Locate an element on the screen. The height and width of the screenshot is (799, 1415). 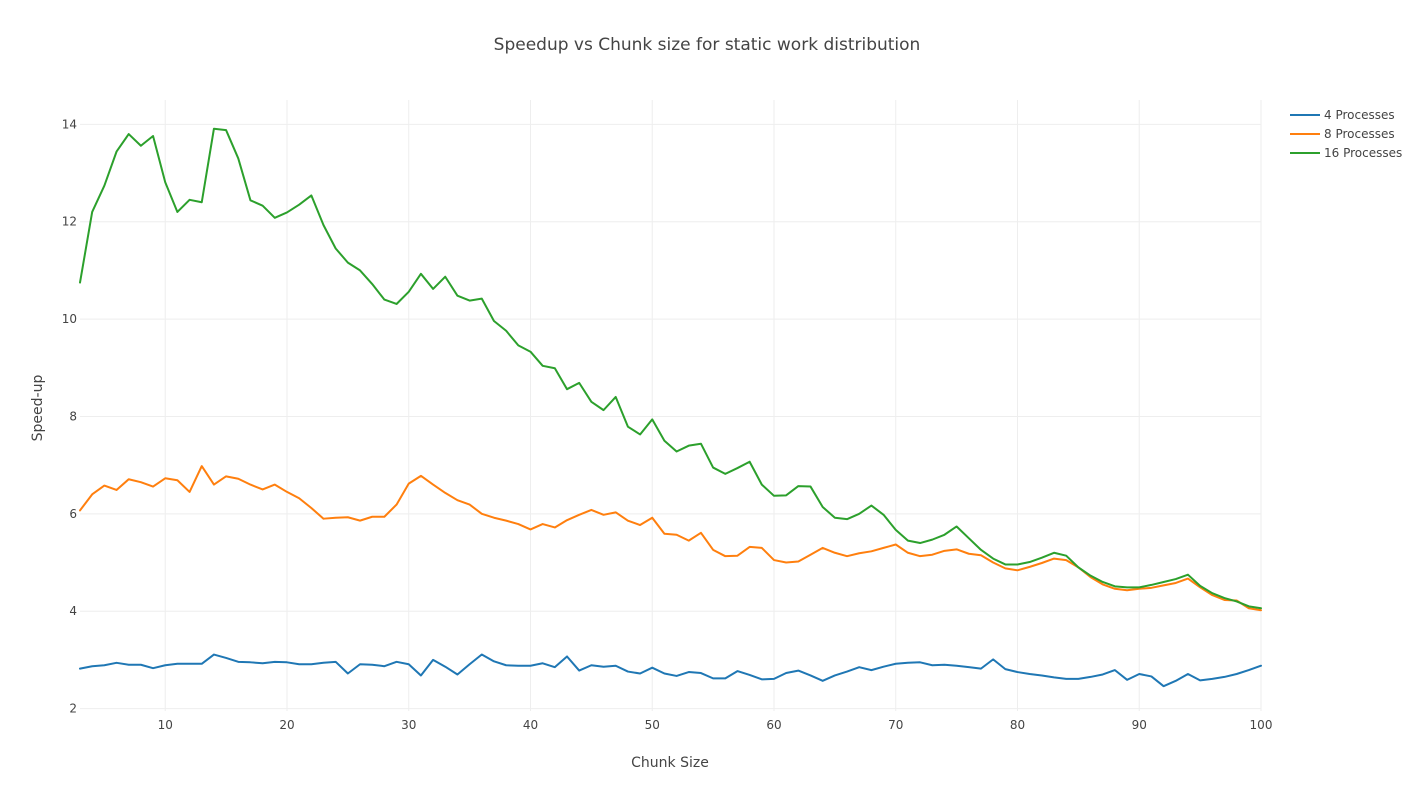
x-tick-label: 30 is located at coordinates (408, 725).